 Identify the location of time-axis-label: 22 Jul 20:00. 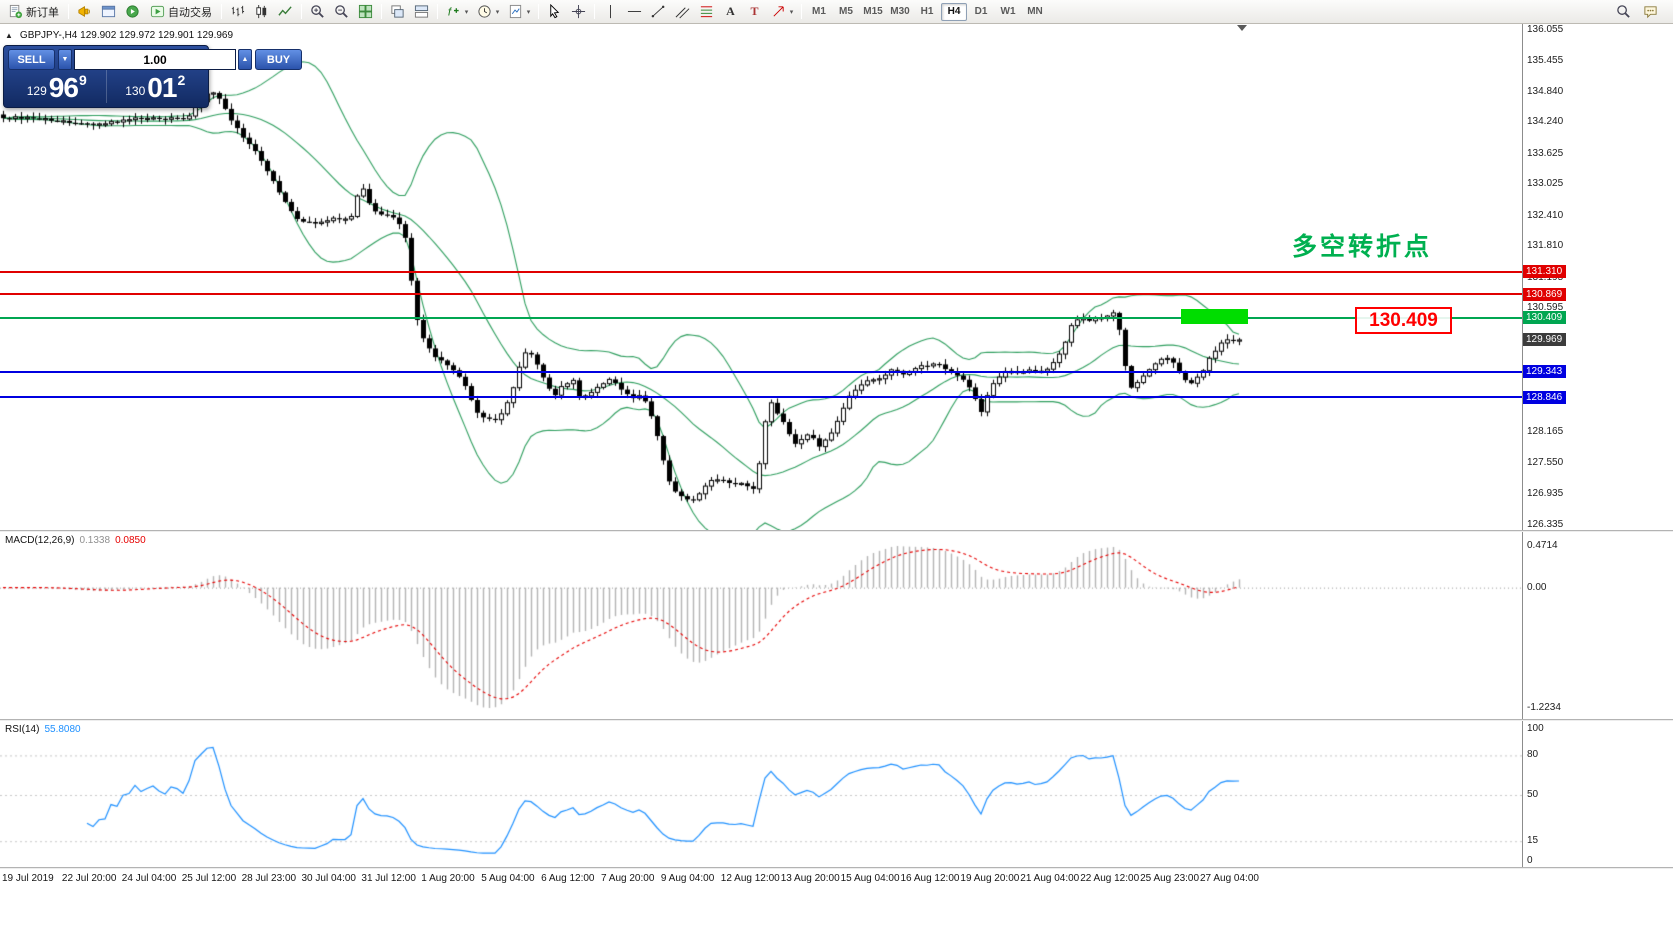
(89, 878).